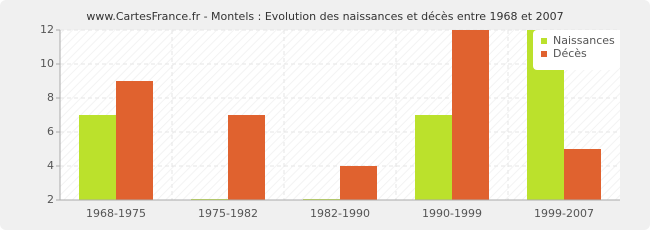  I want to click on y-tick-label: 10, so click(47, 63).